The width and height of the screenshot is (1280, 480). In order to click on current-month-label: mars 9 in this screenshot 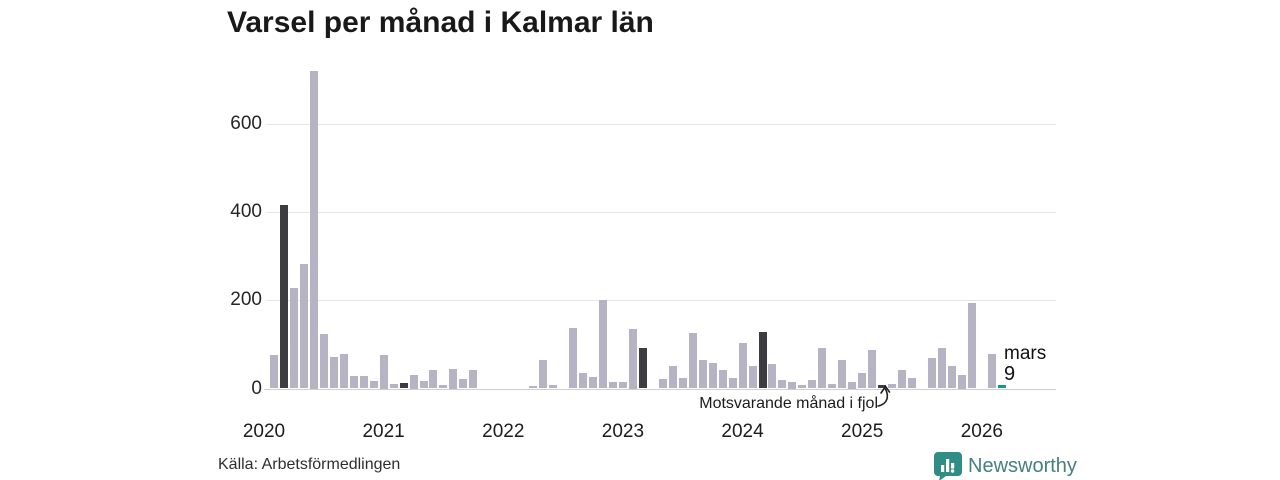, I will do `click(1025, 364)`.